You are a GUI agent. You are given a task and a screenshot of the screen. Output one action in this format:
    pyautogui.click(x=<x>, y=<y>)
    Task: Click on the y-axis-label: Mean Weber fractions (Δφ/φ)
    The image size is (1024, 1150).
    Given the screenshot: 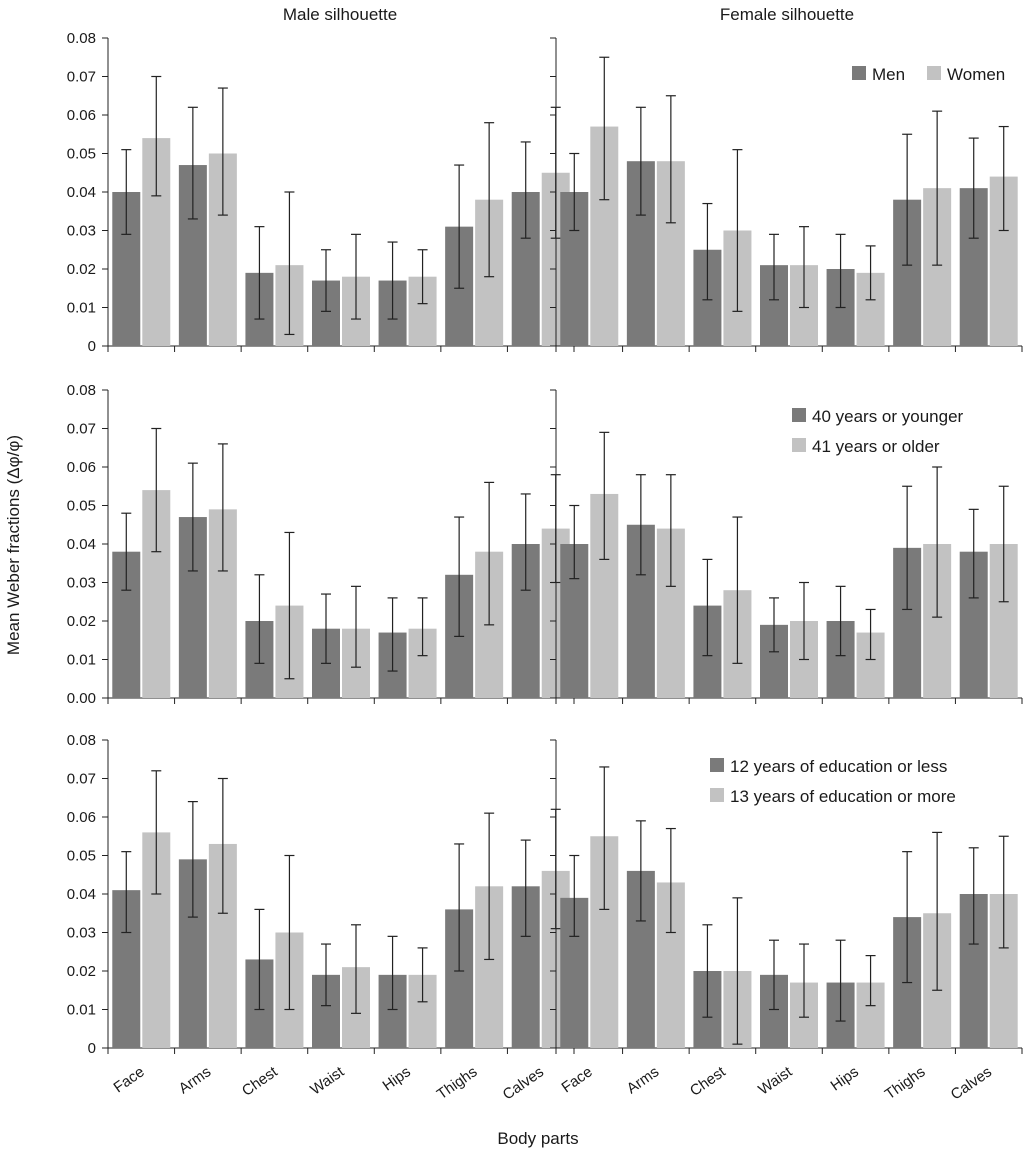 What is the action you would take?
    pyautogui.click(x=13, y=545)
    